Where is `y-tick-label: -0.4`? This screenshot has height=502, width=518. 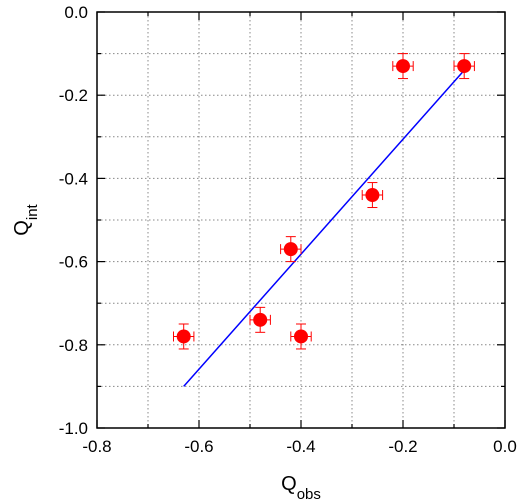 y-tick-label: -0.4 is located at coordinates (73, 178).